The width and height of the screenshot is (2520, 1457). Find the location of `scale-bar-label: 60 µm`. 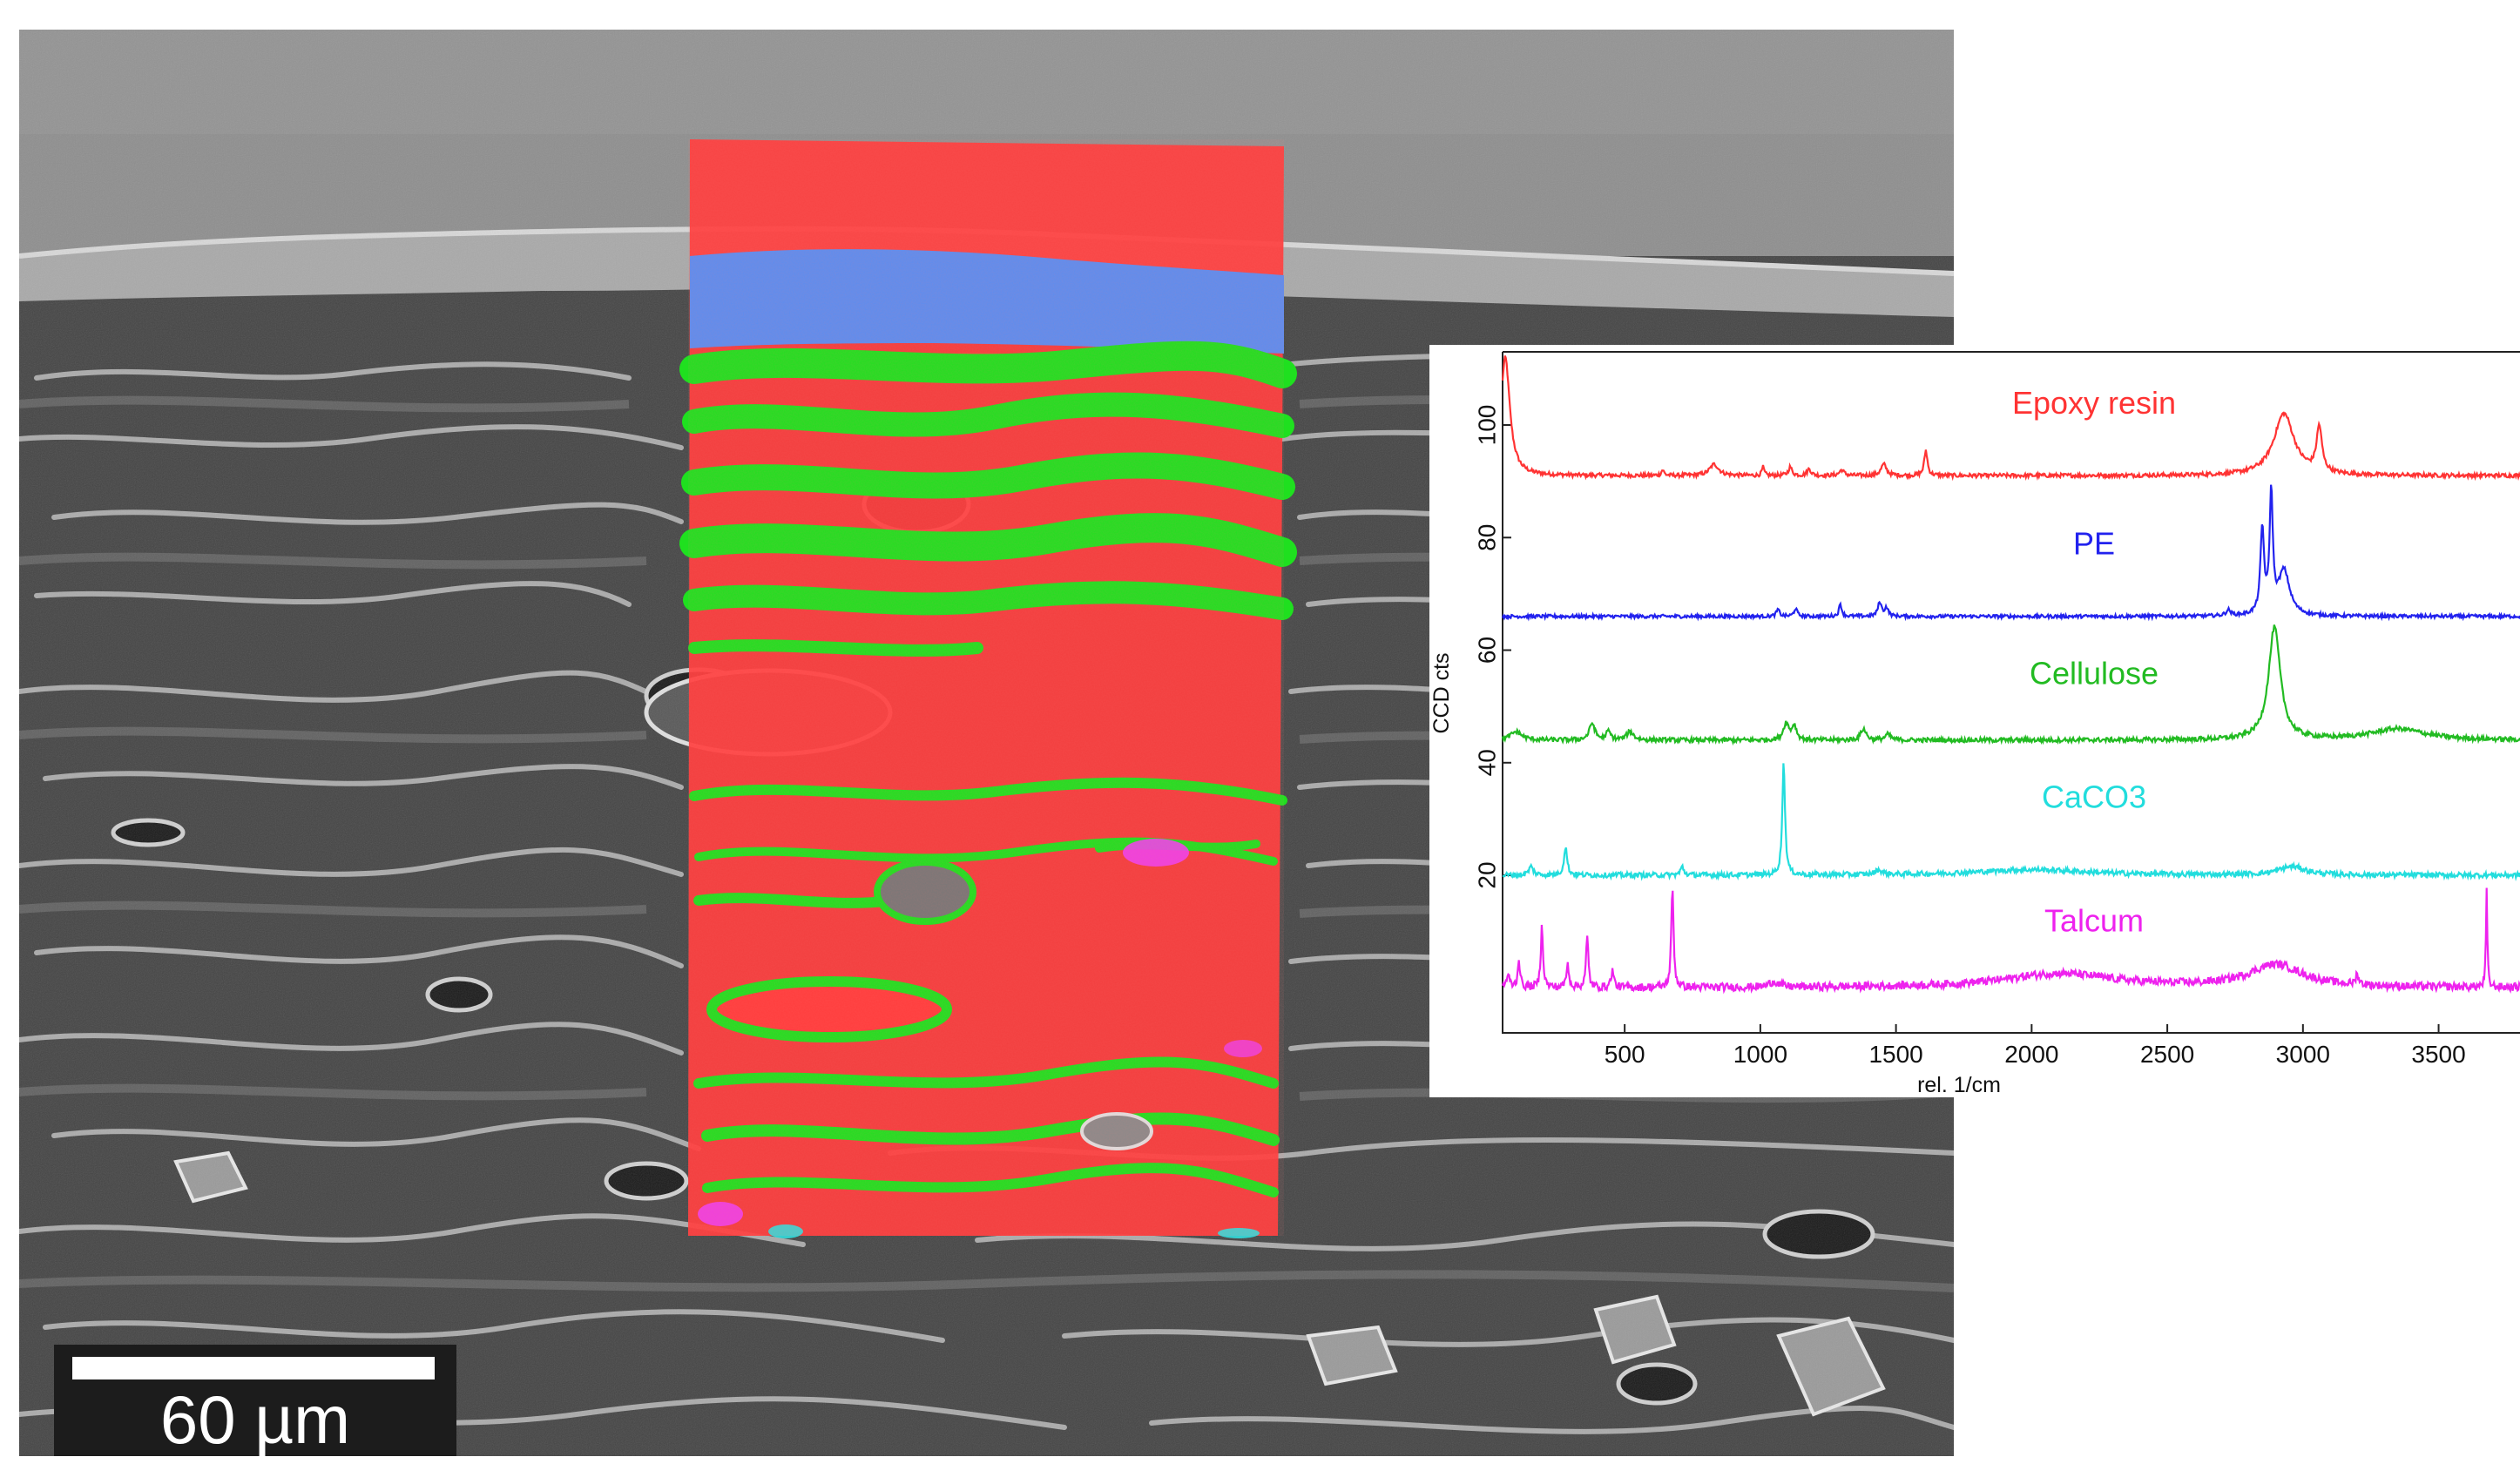

scale-bar-label: 60 µm is located at coordinates (255, 1418).